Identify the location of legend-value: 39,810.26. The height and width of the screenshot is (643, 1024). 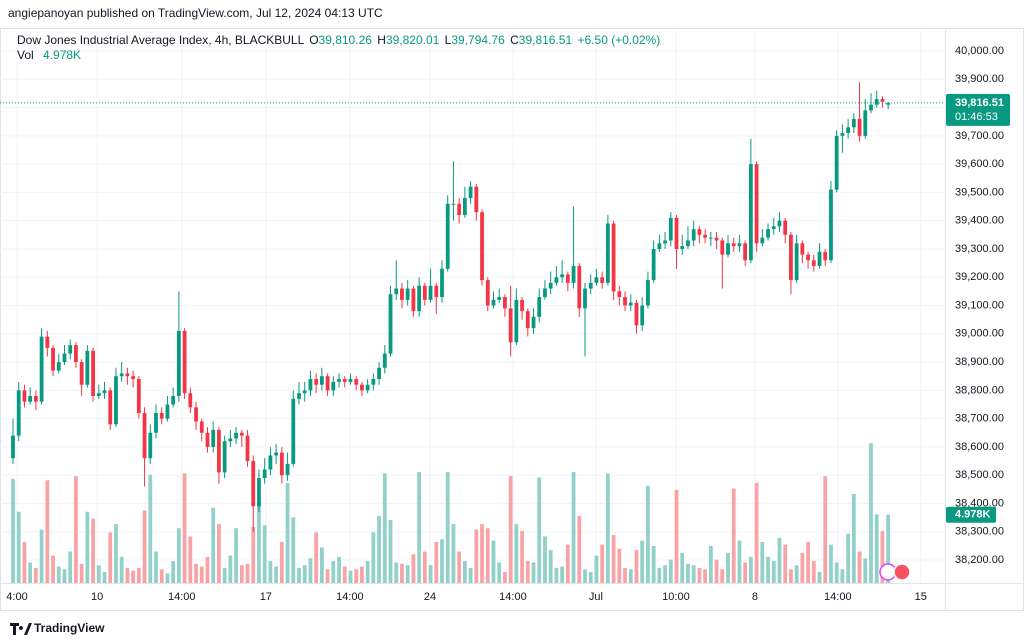
(346, 40).